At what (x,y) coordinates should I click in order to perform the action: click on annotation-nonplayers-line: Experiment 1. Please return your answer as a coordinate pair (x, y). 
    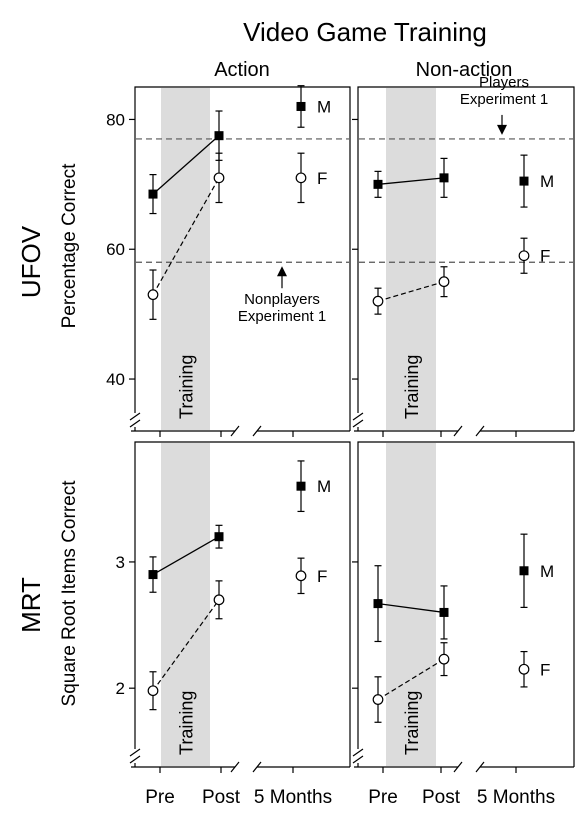
    Looking at the image, I should click on (282, 316).